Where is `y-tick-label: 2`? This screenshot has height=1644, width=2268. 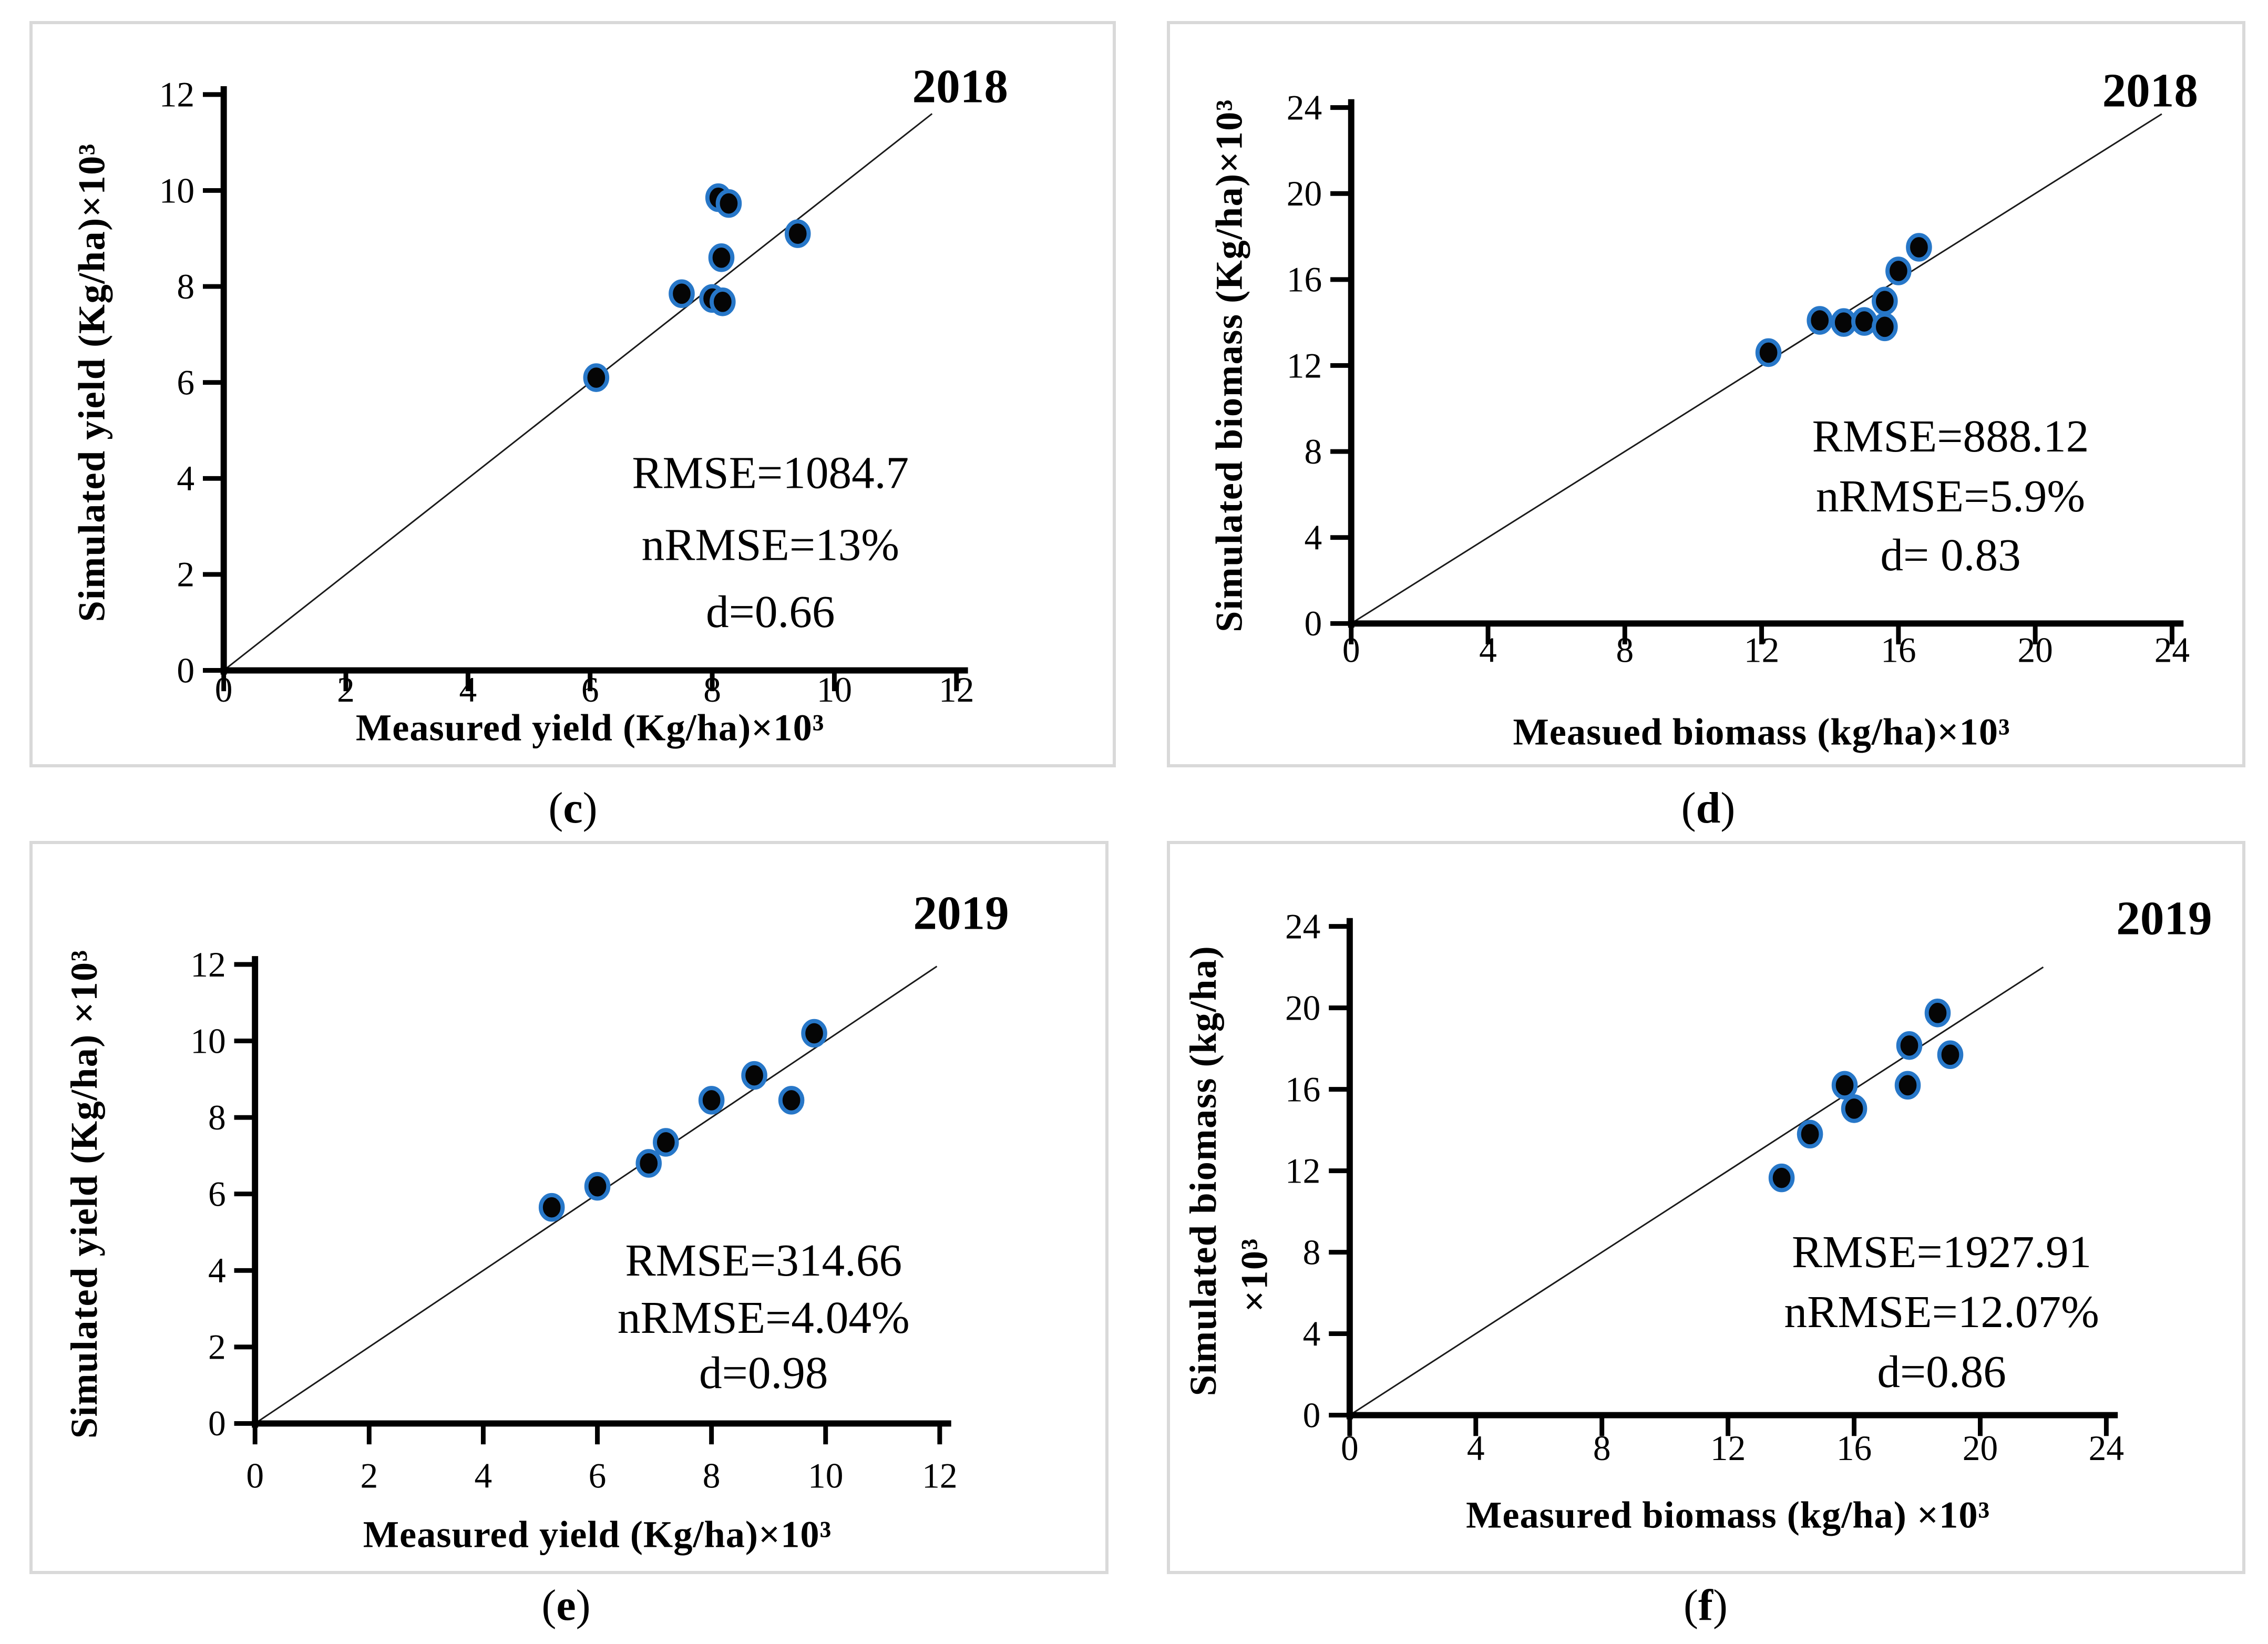 y-tick-label: 2 is located at coordinates (186, 574).